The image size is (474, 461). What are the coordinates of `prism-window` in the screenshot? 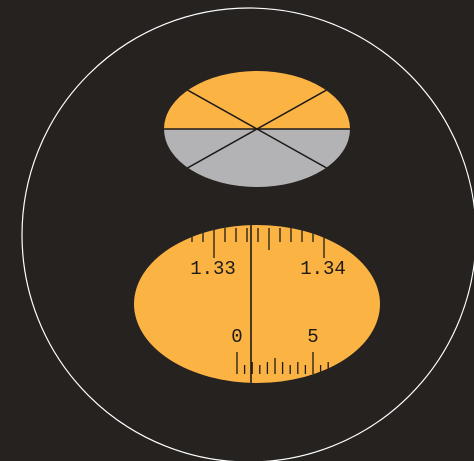 It's located at (257, 129).